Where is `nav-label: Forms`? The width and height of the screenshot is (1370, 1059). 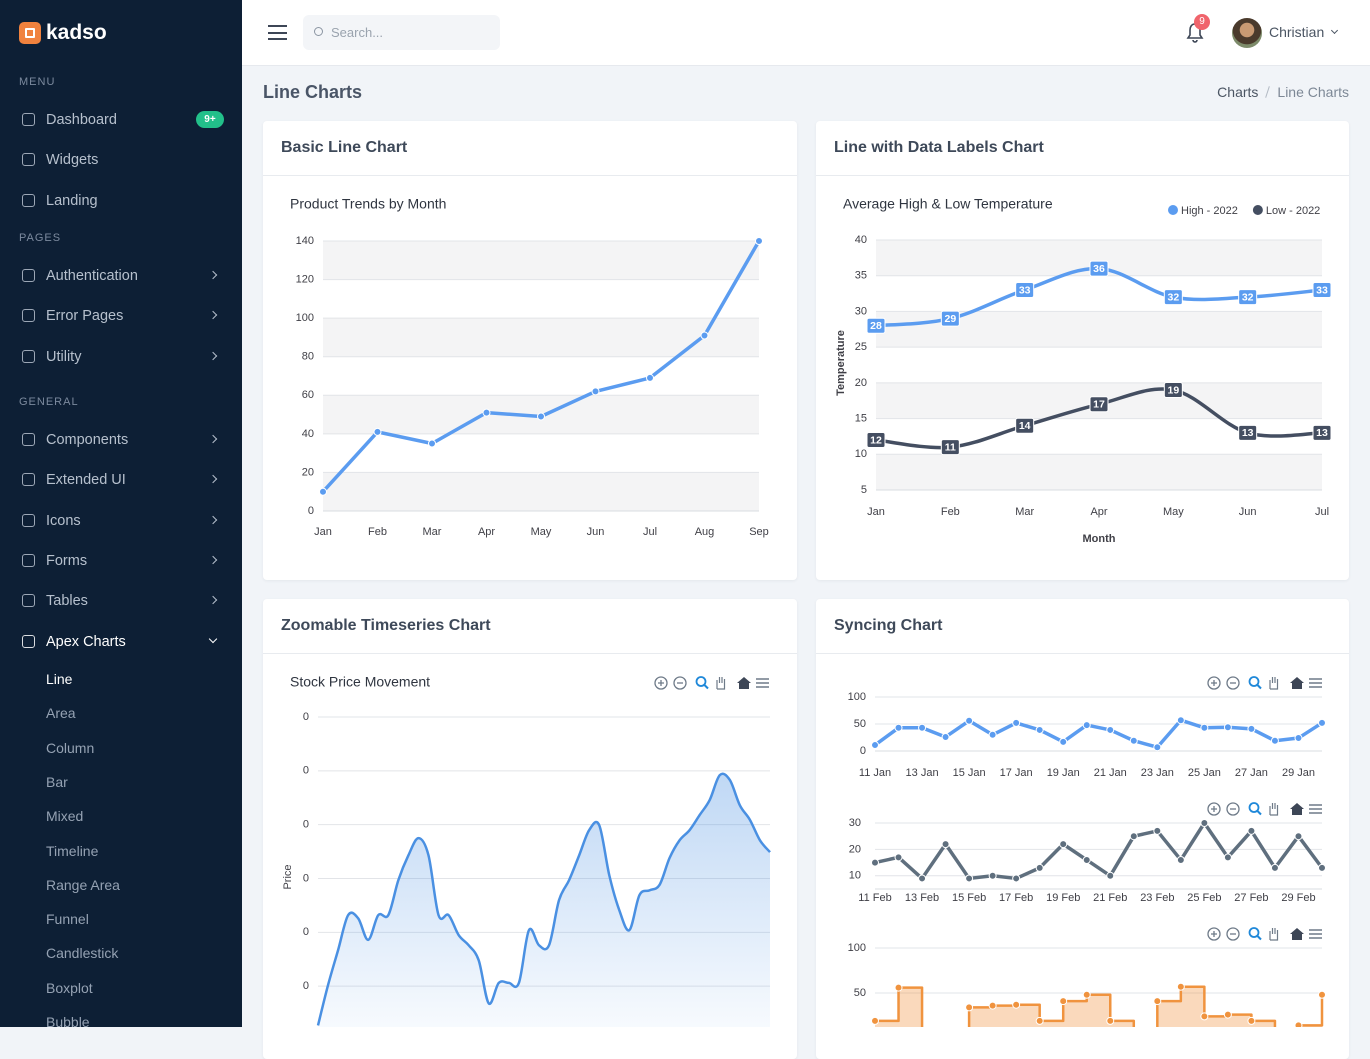
nav-label: Forms is located at coordinates (67, 560).